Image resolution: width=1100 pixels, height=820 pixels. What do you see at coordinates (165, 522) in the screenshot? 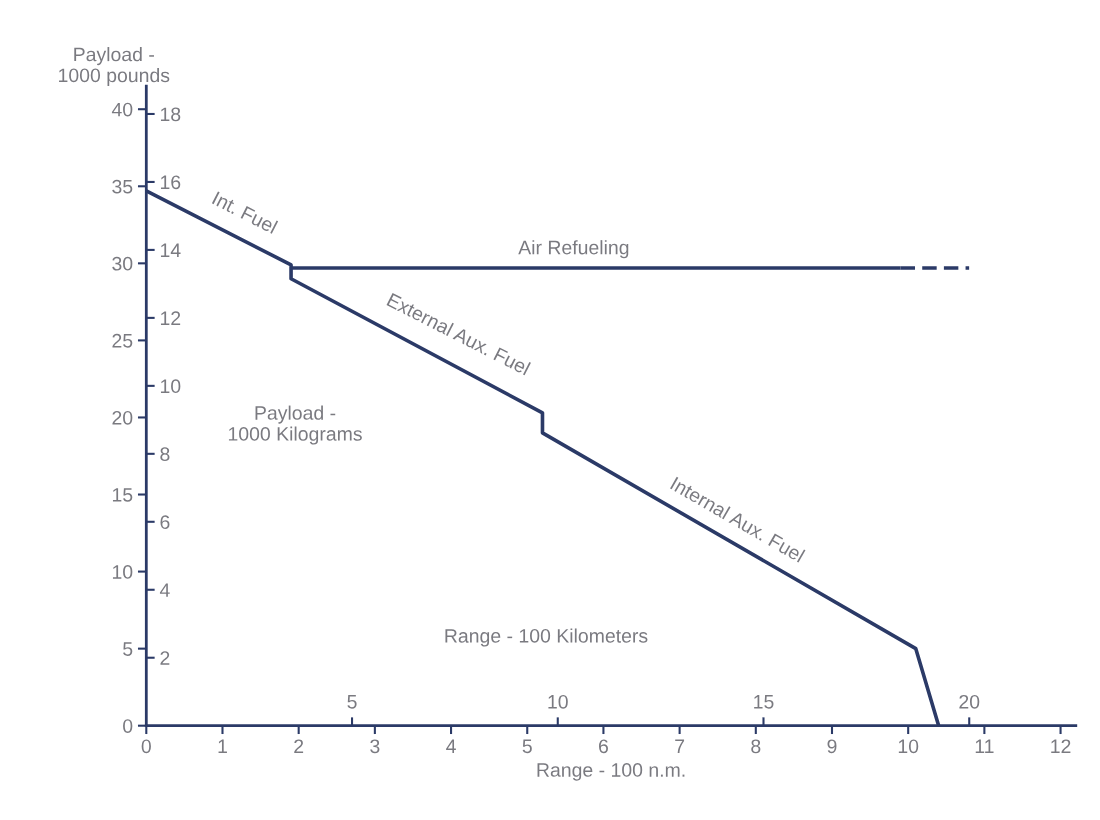
I see `y2-tick-label: 6` at bounding box center [165, 522].